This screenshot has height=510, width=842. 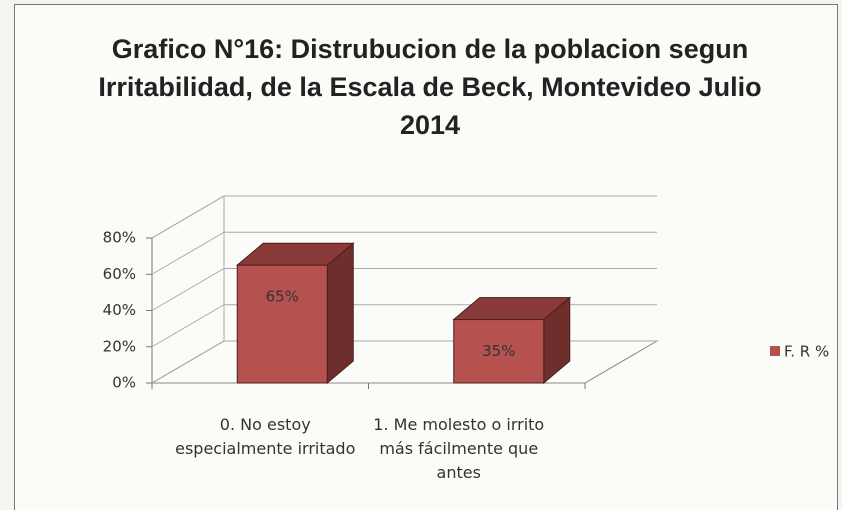 What do you see at coordinates (282, 297) in the screenshot?
I see `data-label: 65%` at bounding box center [282, 297].